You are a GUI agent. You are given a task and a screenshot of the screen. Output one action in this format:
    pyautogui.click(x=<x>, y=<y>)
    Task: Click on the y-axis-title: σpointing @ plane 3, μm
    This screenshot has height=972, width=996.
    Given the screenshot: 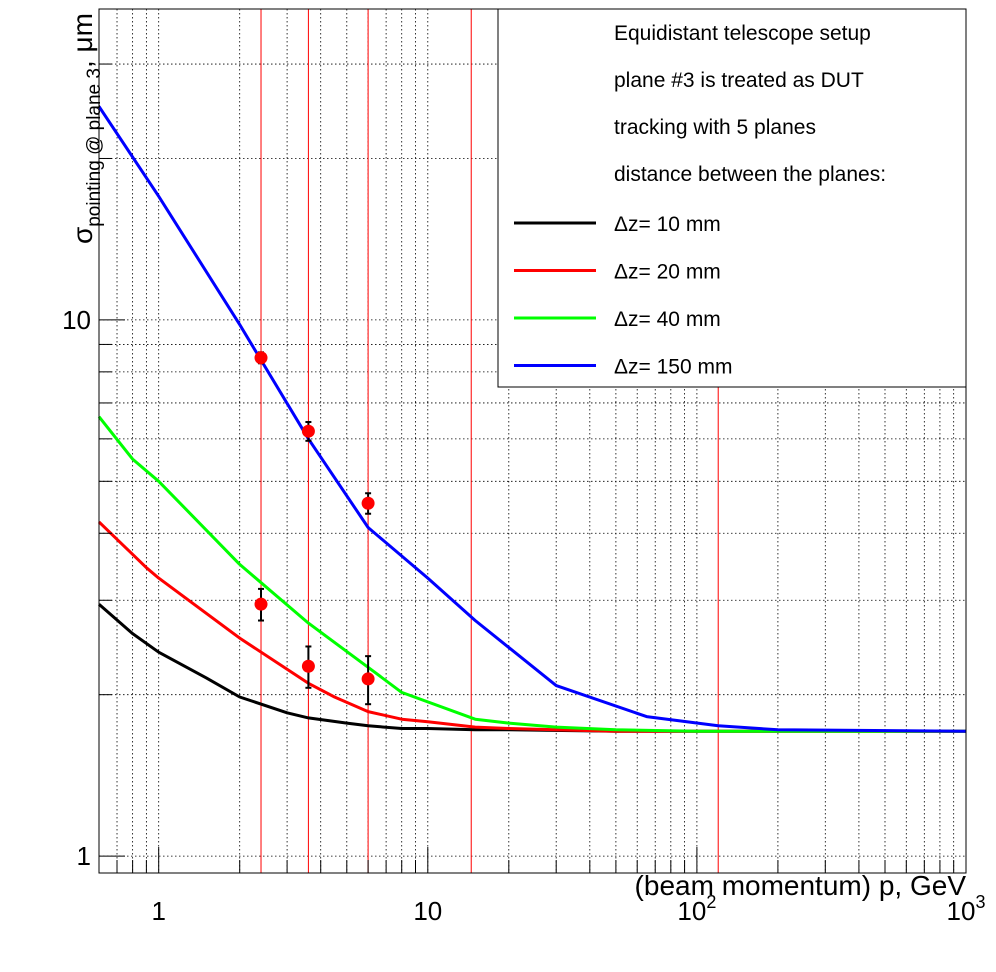 What is the action you would take?
    pyautogui.click(x=86, y=128)
    